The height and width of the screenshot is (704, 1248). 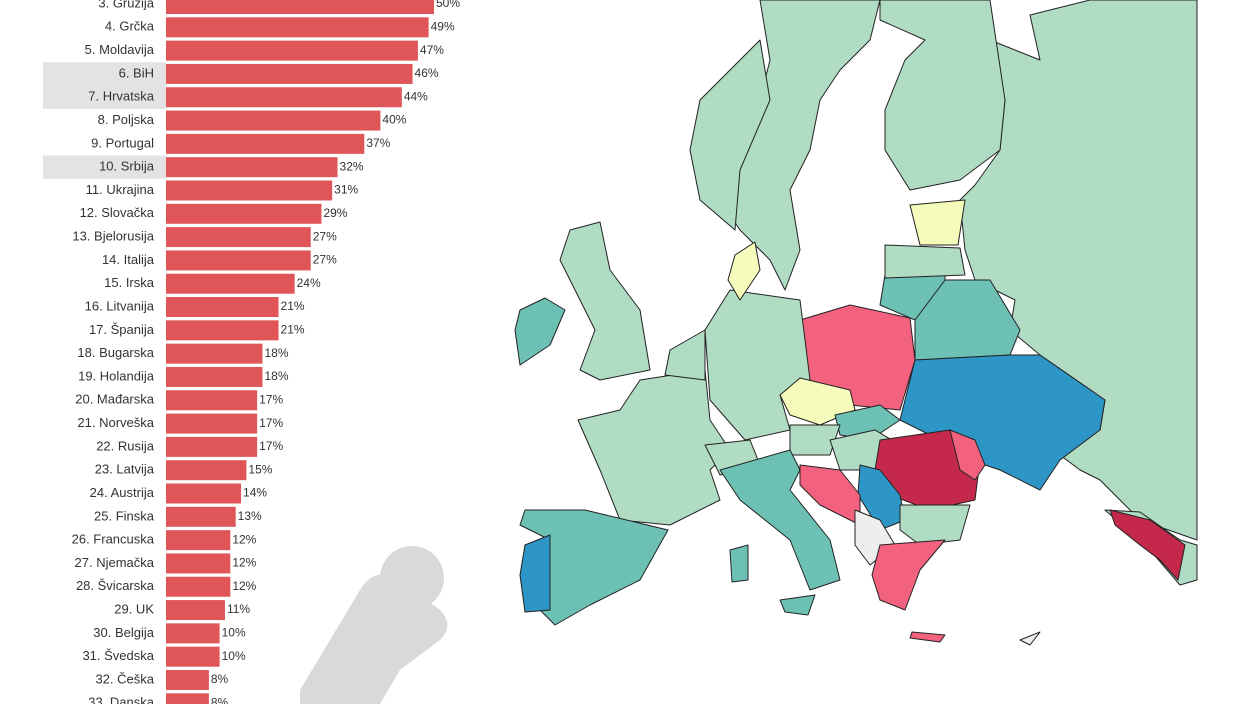 What do you see at coordinates (443, 26) in the screenshot?
I see `value-label: 49%` at bounding box center [443, 26].